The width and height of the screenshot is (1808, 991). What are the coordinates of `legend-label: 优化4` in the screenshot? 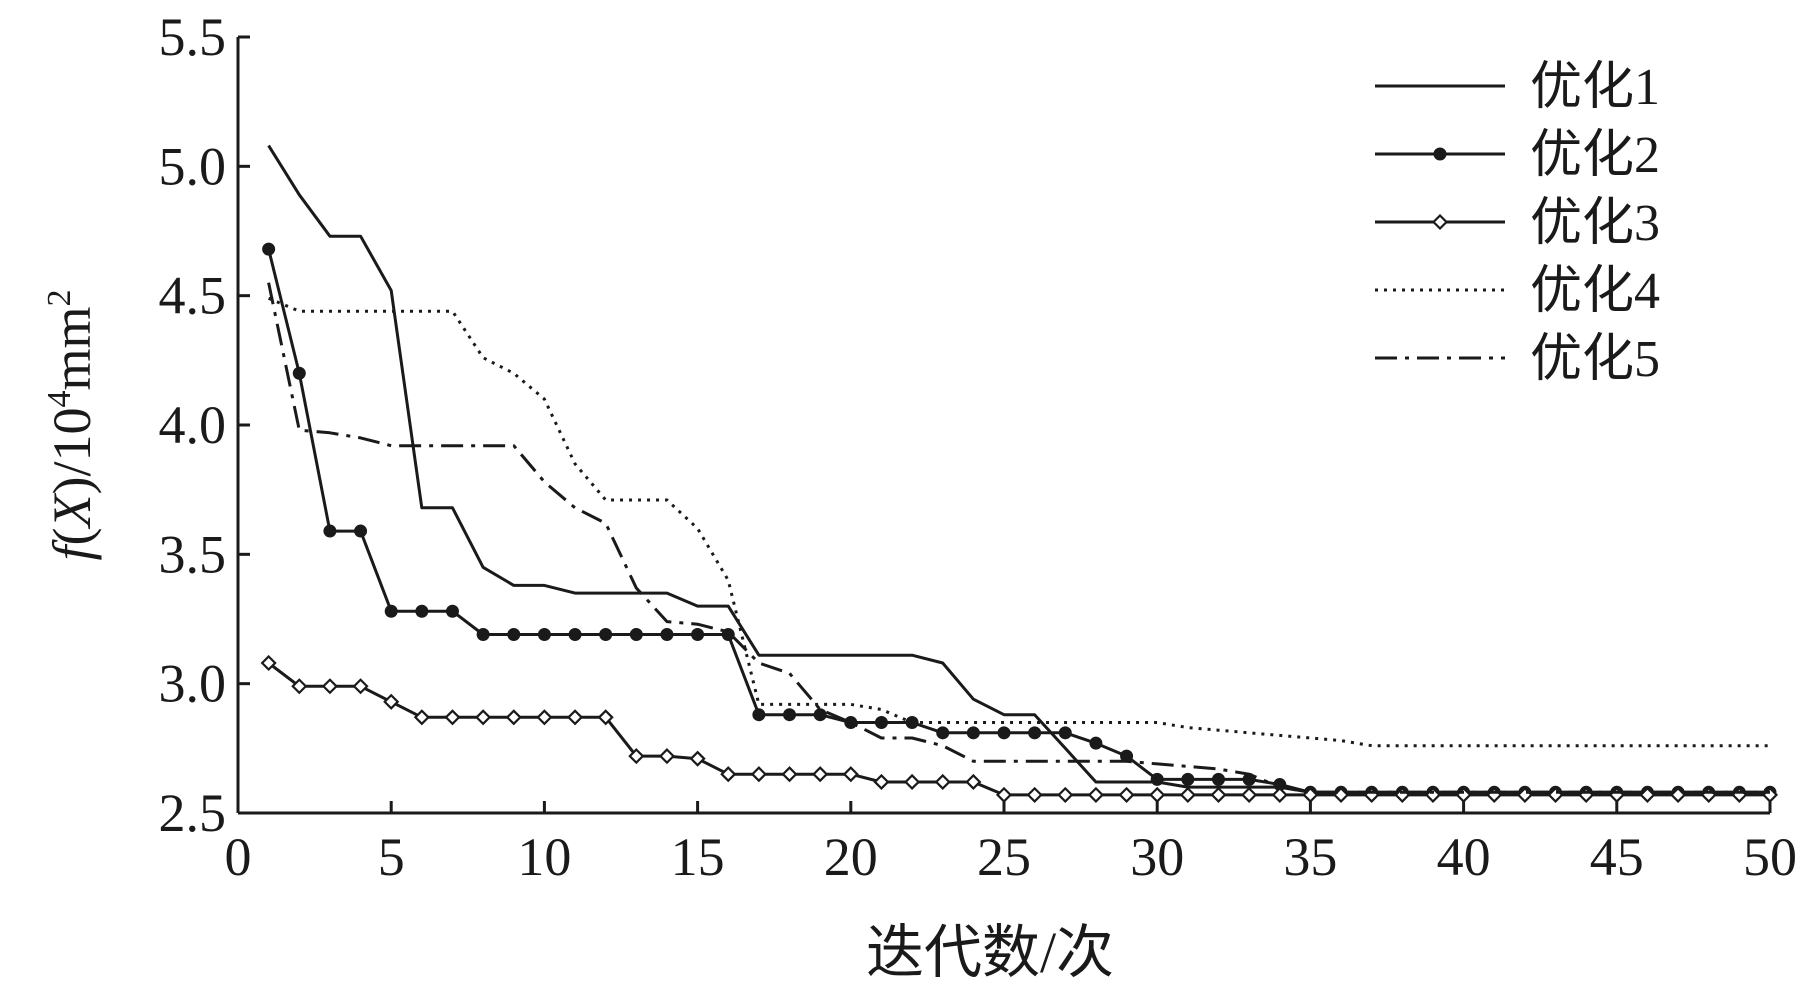 It's located at (1595, 291).